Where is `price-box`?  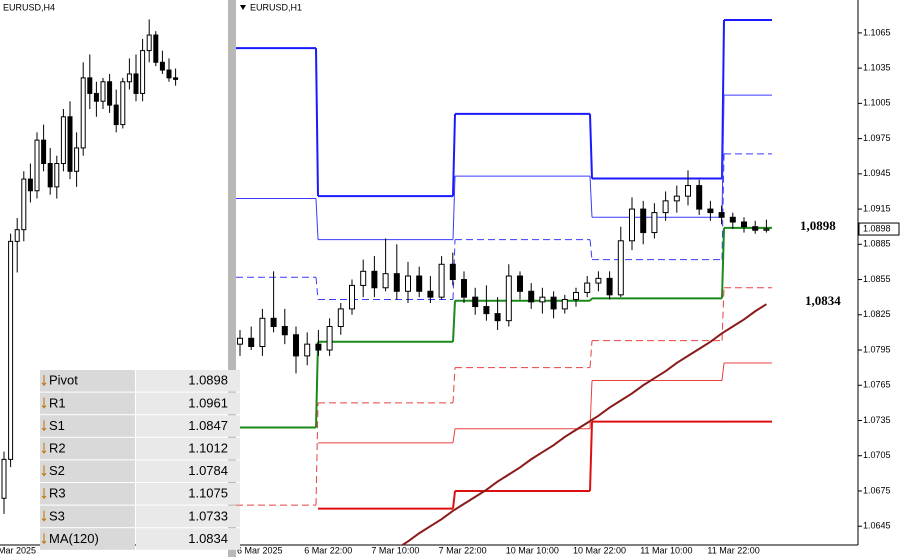
price-box is located at coordinates (879, 229).